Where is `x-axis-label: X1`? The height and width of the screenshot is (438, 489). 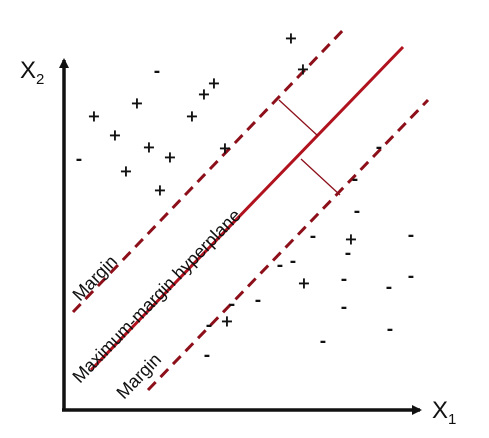
x-axis-label: X1 is located at coordinates (444, 412).